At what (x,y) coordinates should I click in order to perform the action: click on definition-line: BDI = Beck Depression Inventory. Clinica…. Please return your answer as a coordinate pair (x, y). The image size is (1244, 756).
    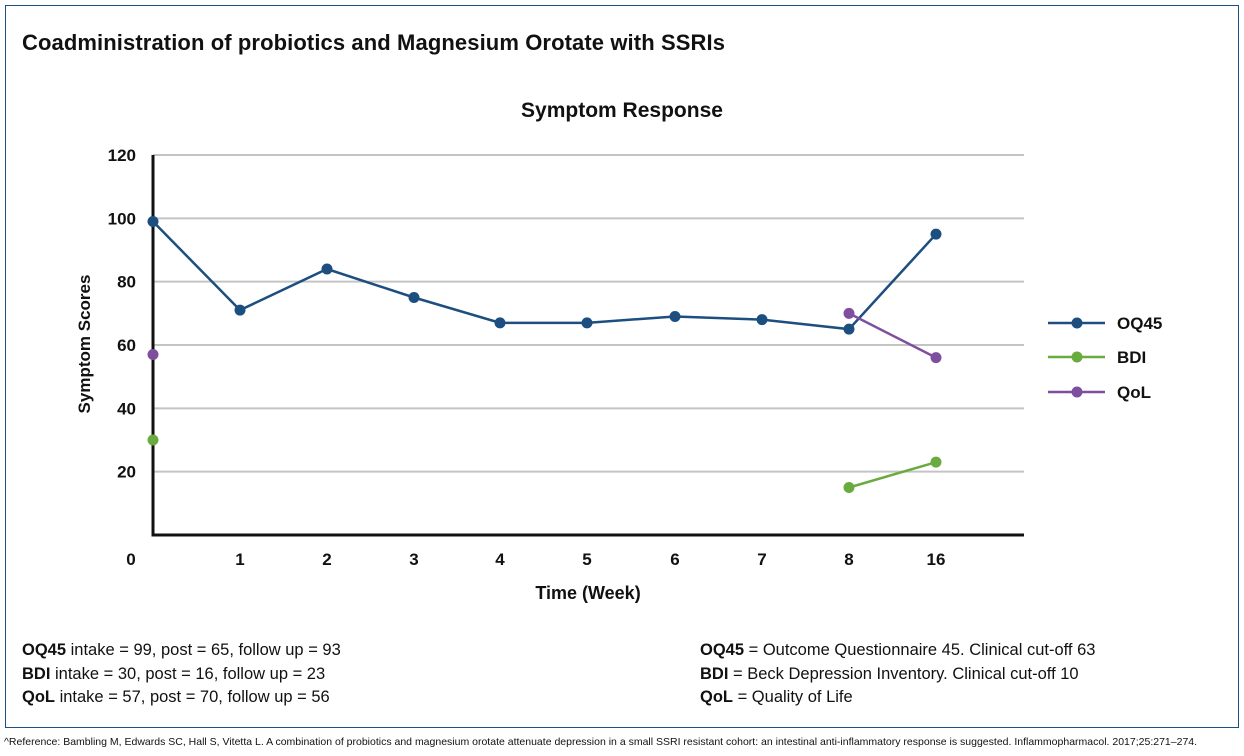
    Looking at the image, I should click on (889, 673).